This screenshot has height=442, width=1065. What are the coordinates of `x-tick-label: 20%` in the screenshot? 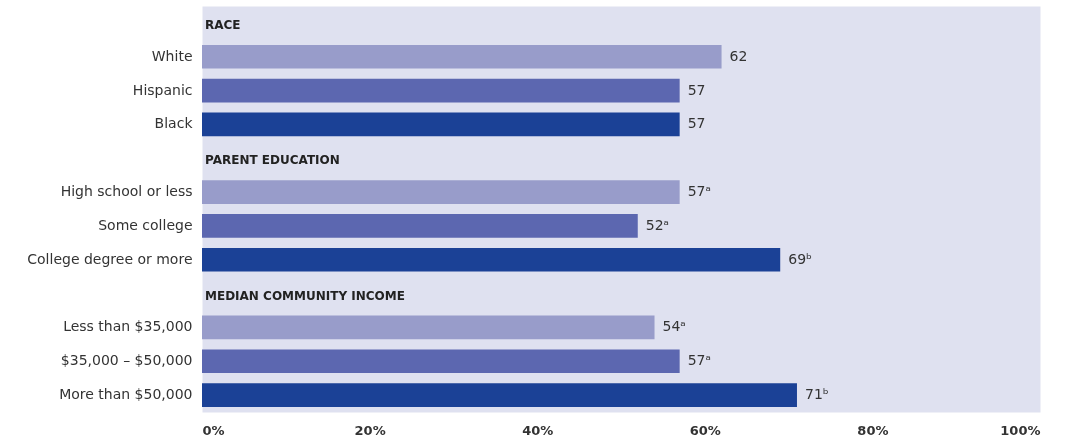 It's located at (370, 430).